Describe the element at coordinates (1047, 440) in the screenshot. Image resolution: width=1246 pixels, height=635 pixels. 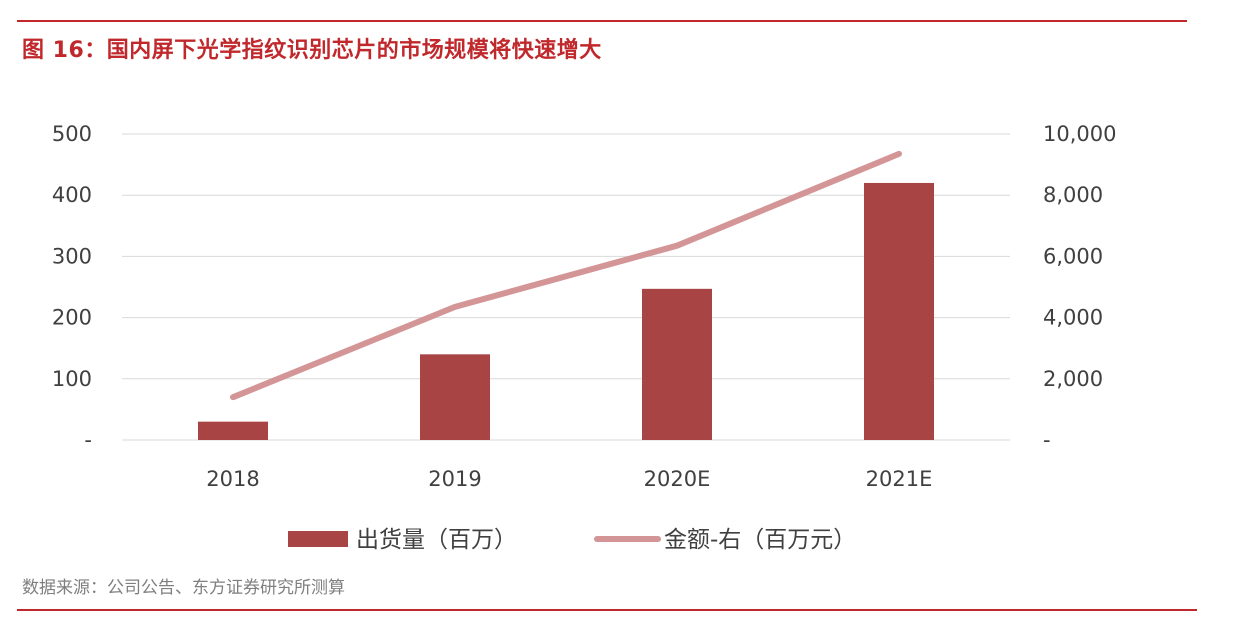
I see `y-right-tick-label: -` at that location.